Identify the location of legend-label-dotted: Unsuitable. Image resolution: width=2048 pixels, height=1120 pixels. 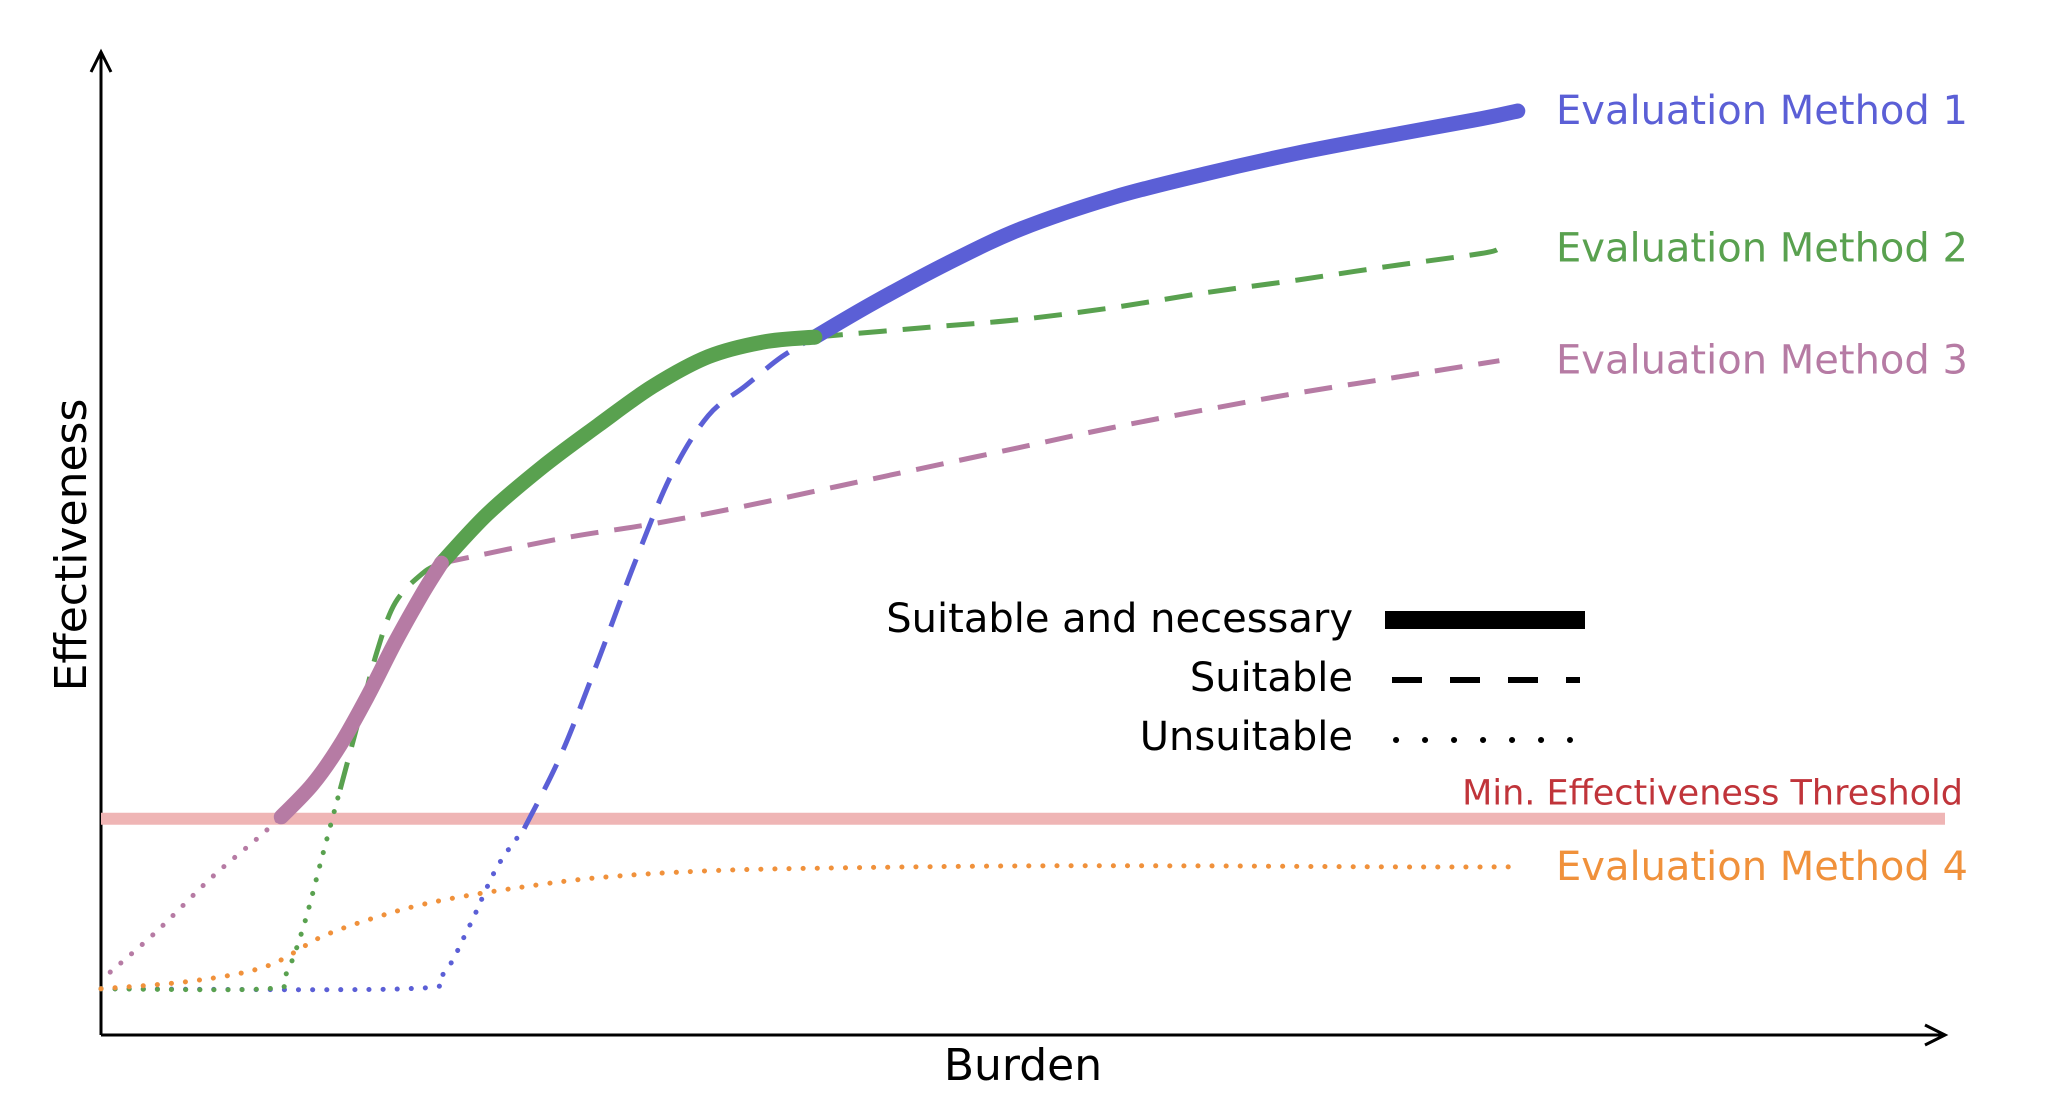
(1246, 737).